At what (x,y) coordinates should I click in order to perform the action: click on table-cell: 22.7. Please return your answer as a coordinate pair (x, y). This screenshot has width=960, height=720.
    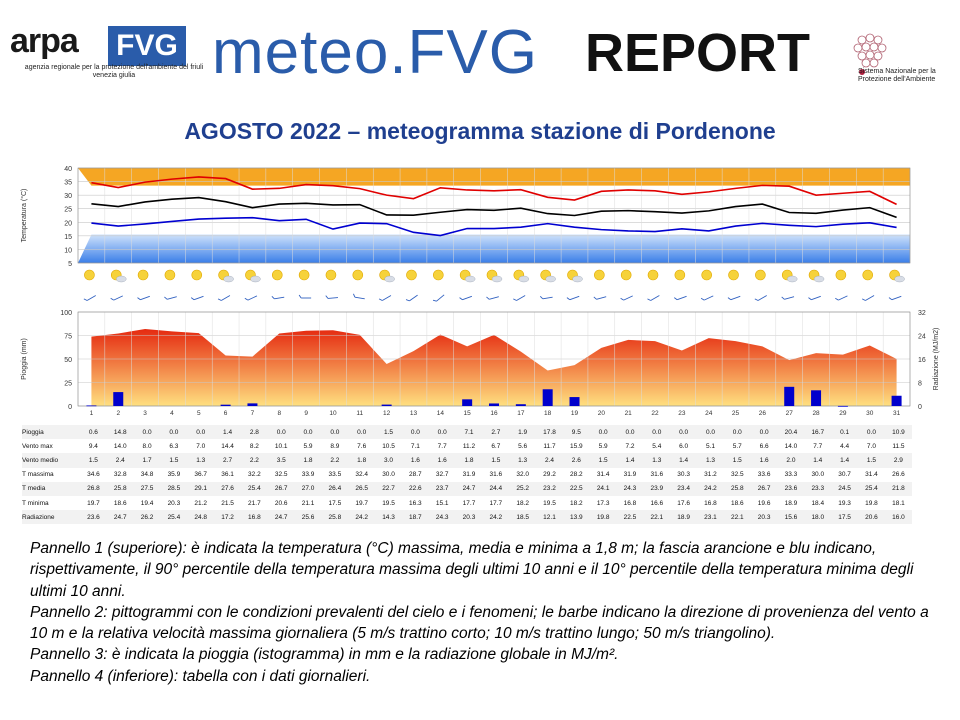
    Looking at the image, I should click on (388, 488).